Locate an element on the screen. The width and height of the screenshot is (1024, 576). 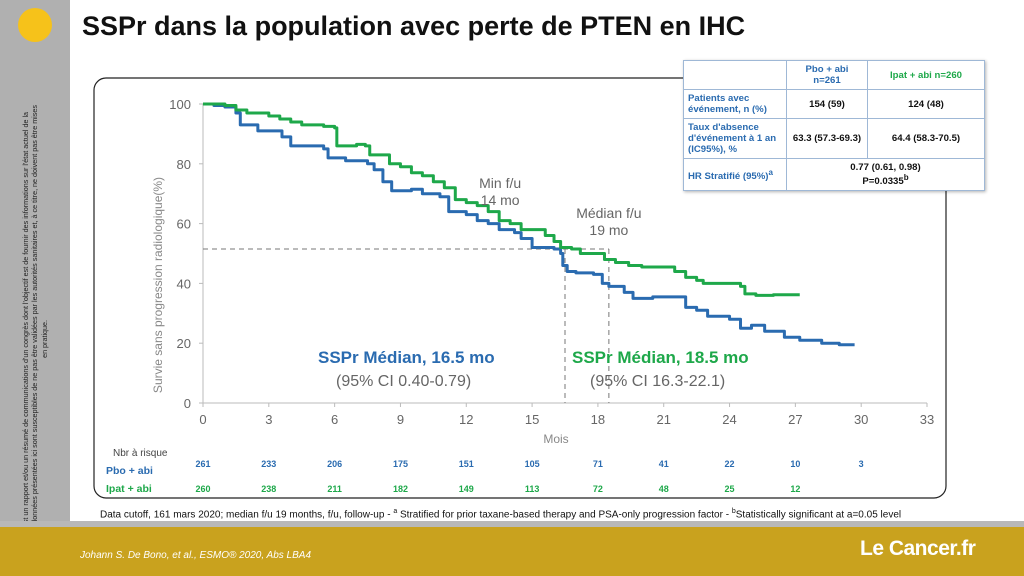
risk-ipat-value: 48 is located at coordinates (664, 489).